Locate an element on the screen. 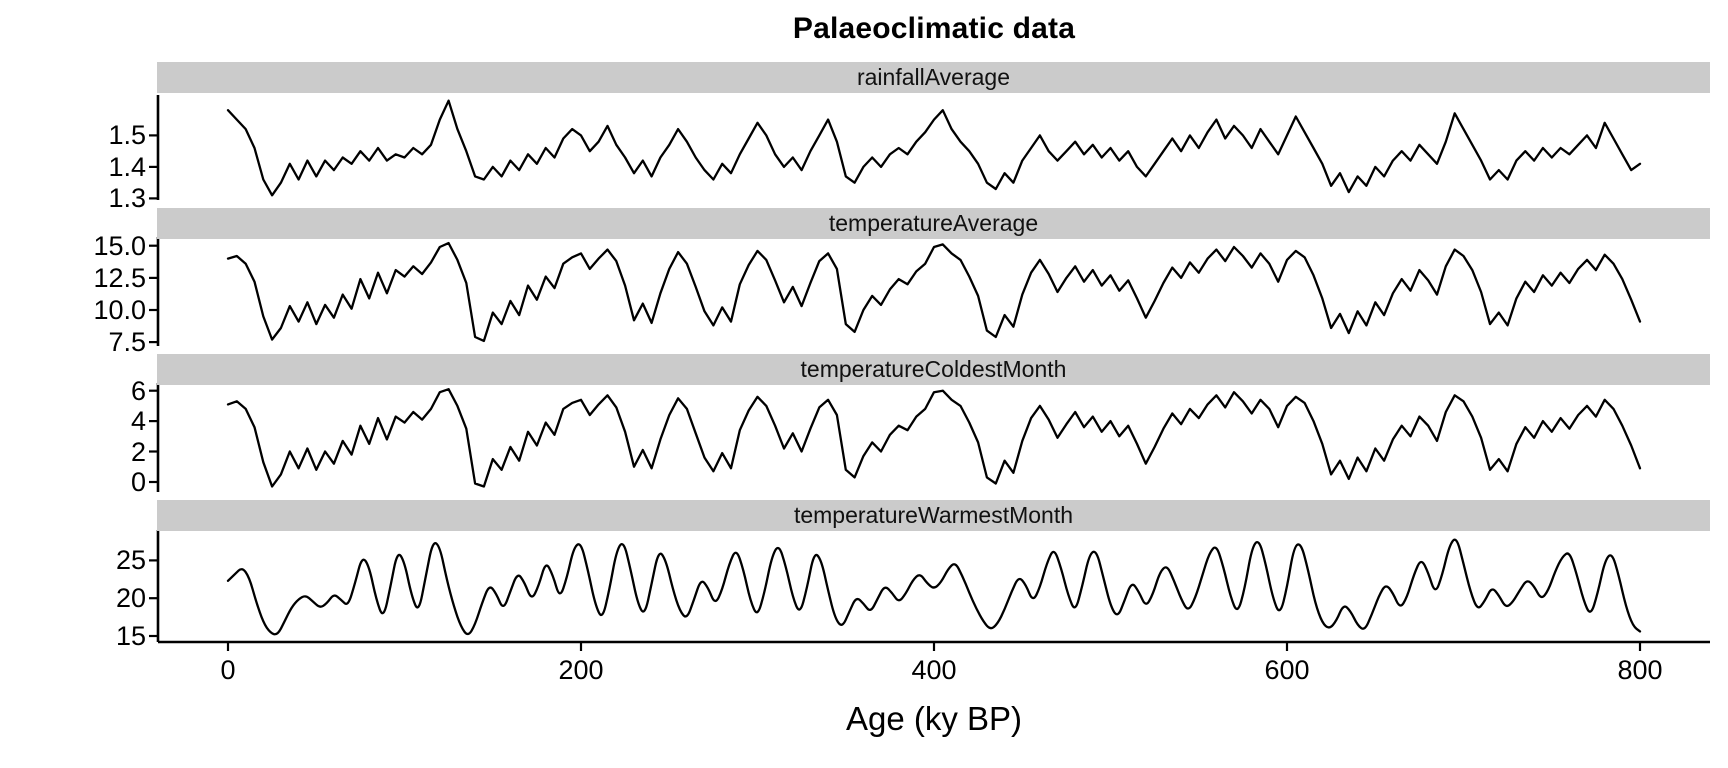  y-tick-label: 1.5 is located at coordinates (127, 135).